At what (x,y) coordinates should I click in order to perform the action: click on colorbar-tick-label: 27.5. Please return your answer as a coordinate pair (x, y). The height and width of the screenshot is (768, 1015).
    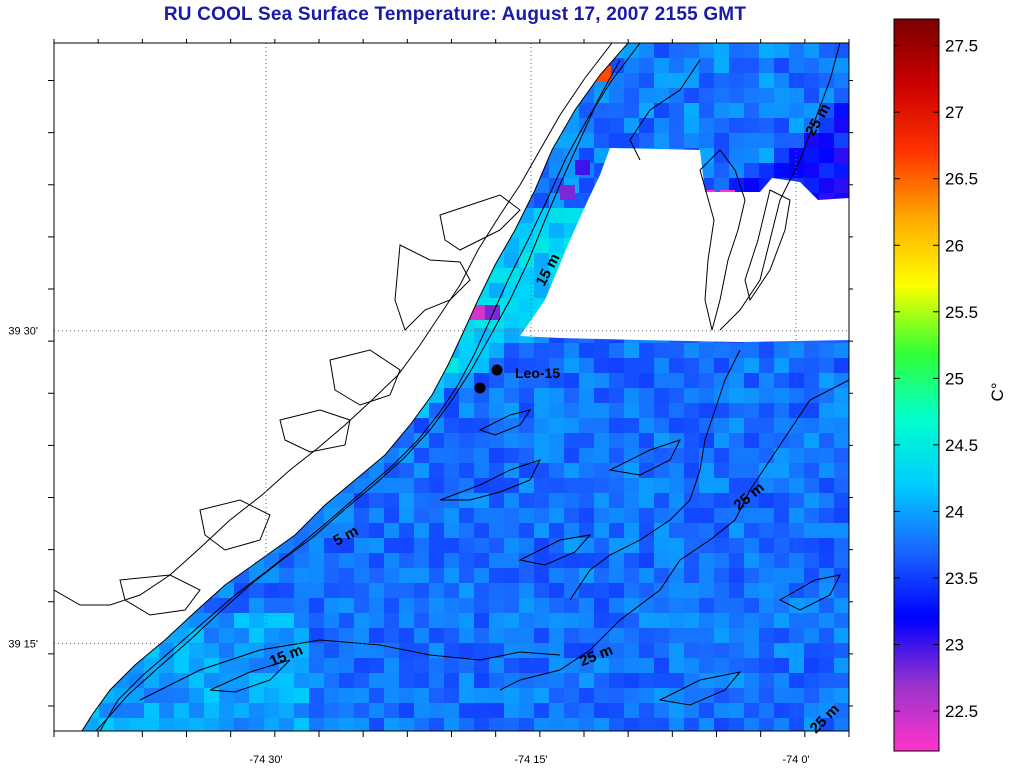
    Looking at the image, I should click on (961, 46).